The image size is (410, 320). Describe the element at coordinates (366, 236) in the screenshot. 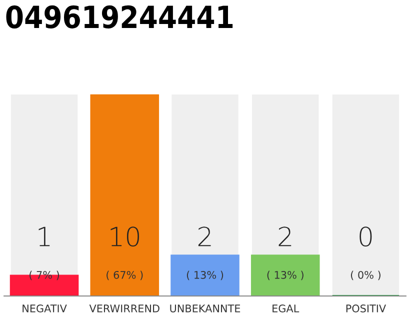

I see `data-label: 0` at that location.